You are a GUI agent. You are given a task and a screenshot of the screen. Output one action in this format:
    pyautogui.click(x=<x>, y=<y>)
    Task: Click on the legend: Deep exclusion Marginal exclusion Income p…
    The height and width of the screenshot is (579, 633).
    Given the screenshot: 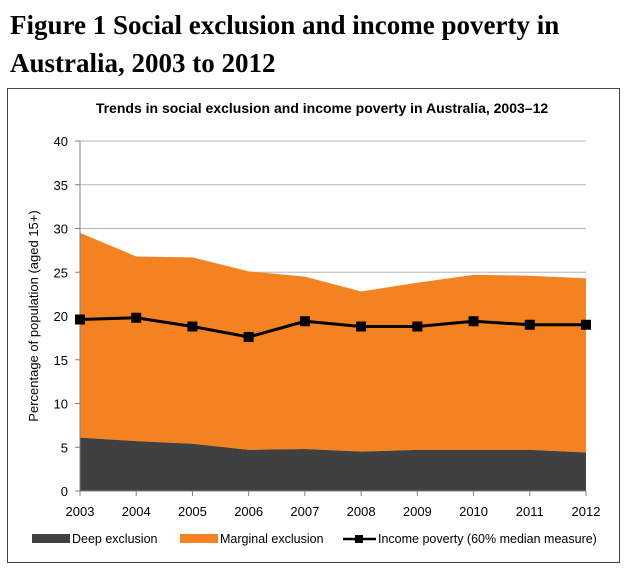 What is the action you would take?
    pyautogui.click(x=314, y=539)
    